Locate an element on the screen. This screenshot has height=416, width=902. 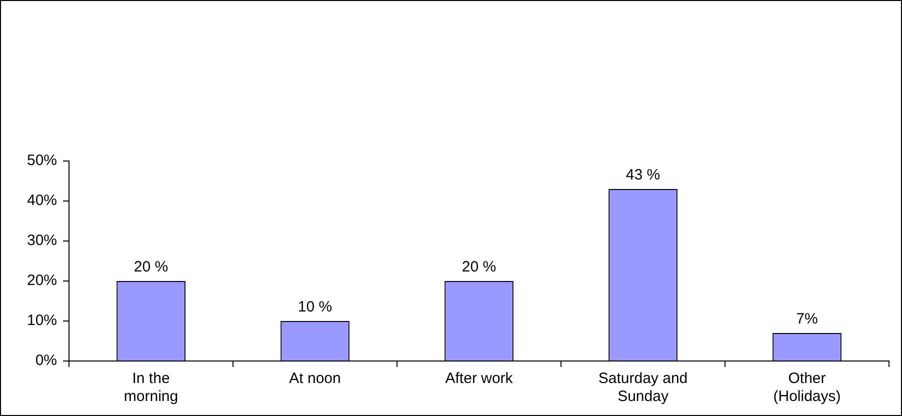
x-tick-label: Other (Holidays) is located at coordinates (807, 388).